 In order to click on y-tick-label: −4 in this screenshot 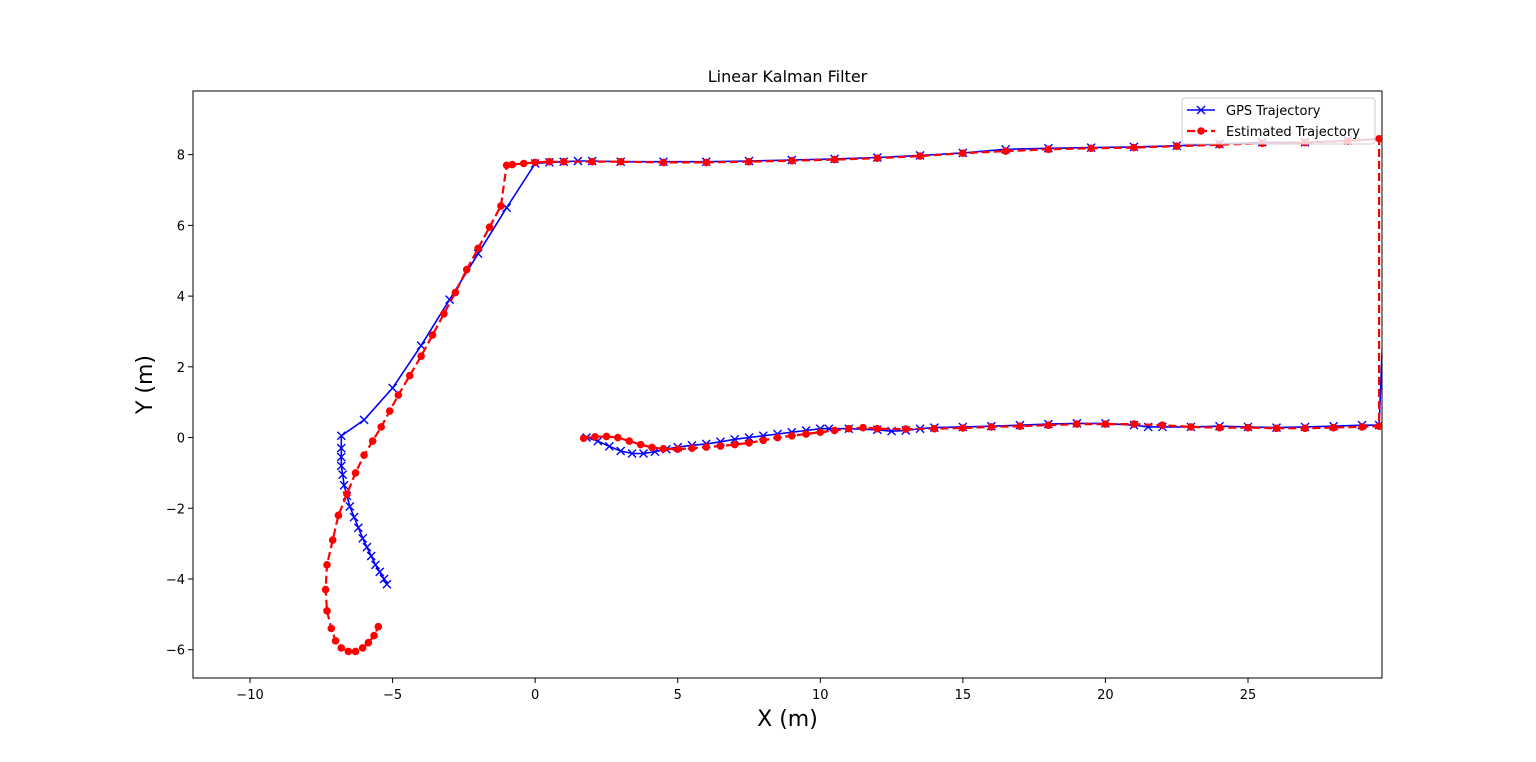, I will do `click(175, 580)`.